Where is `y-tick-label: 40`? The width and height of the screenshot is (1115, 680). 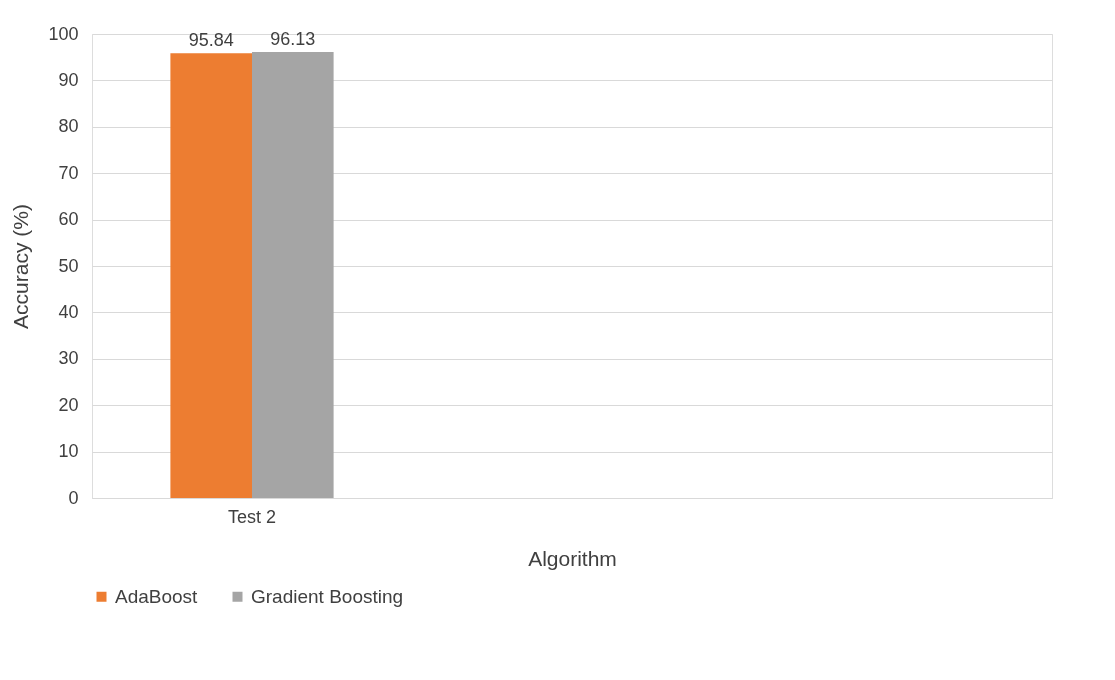 y-tick-label: 40 is located at coordinates (68, 311).